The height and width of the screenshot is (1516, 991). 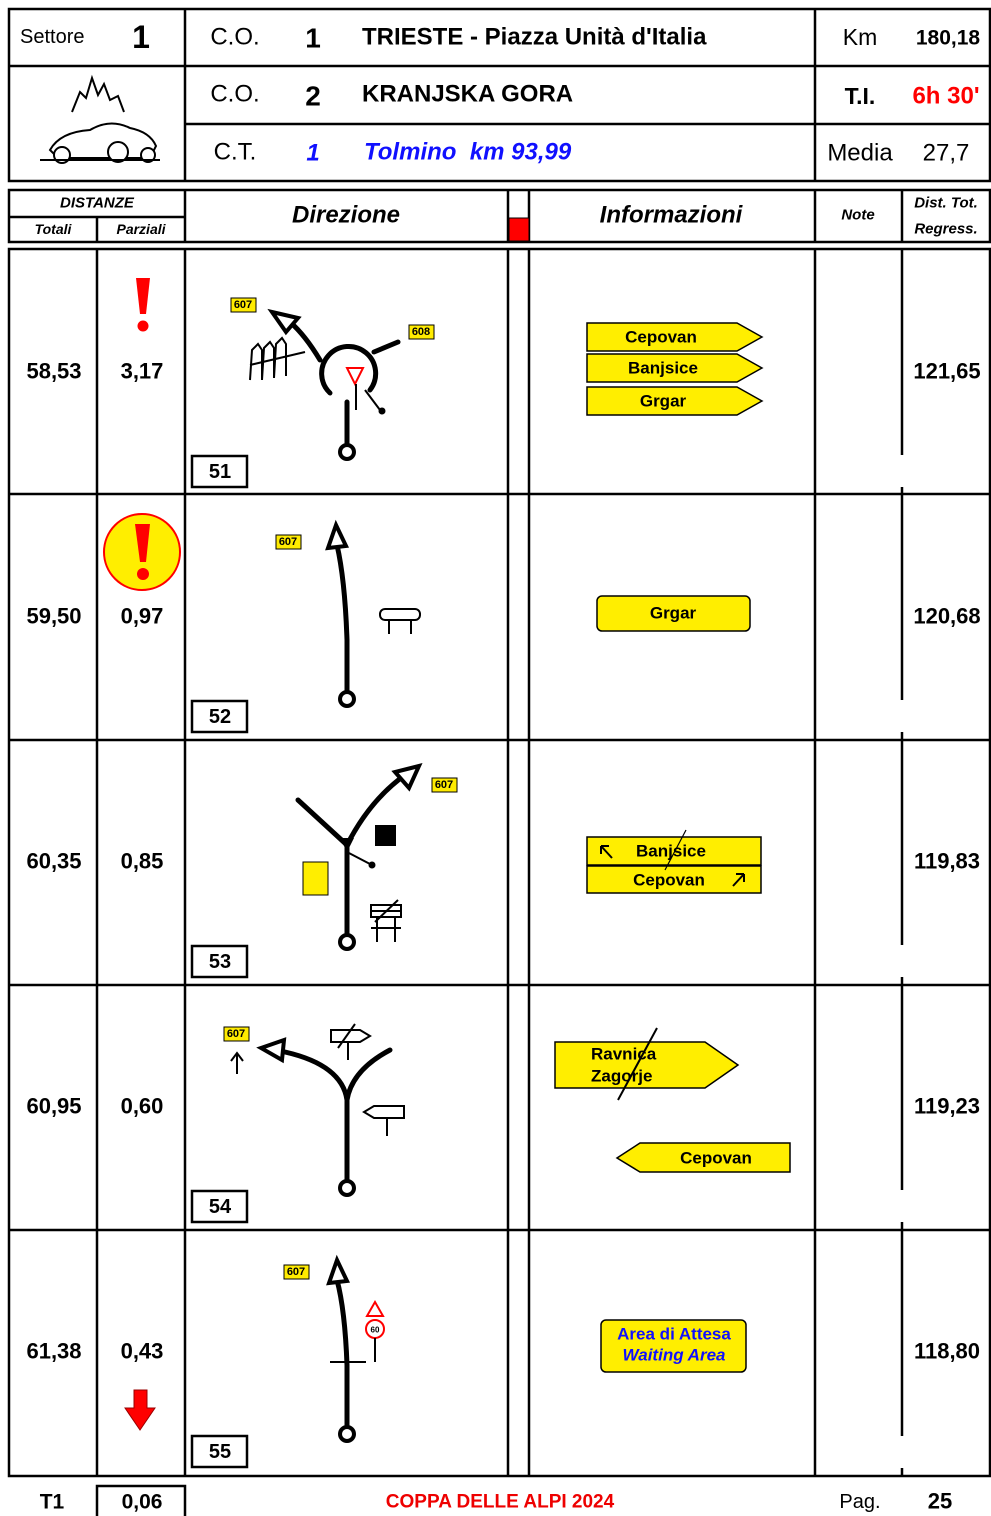 What do you see at coordinates (637, 1064) in the screenshot?
I see `strike-line` at bounding box center [637, 1064].